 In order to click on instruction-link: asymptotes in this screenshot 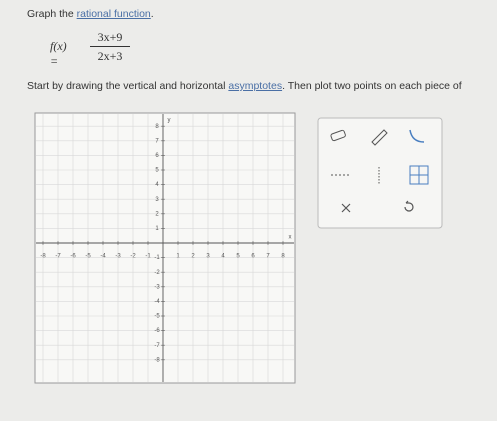, I will do `click(255, 86)`.